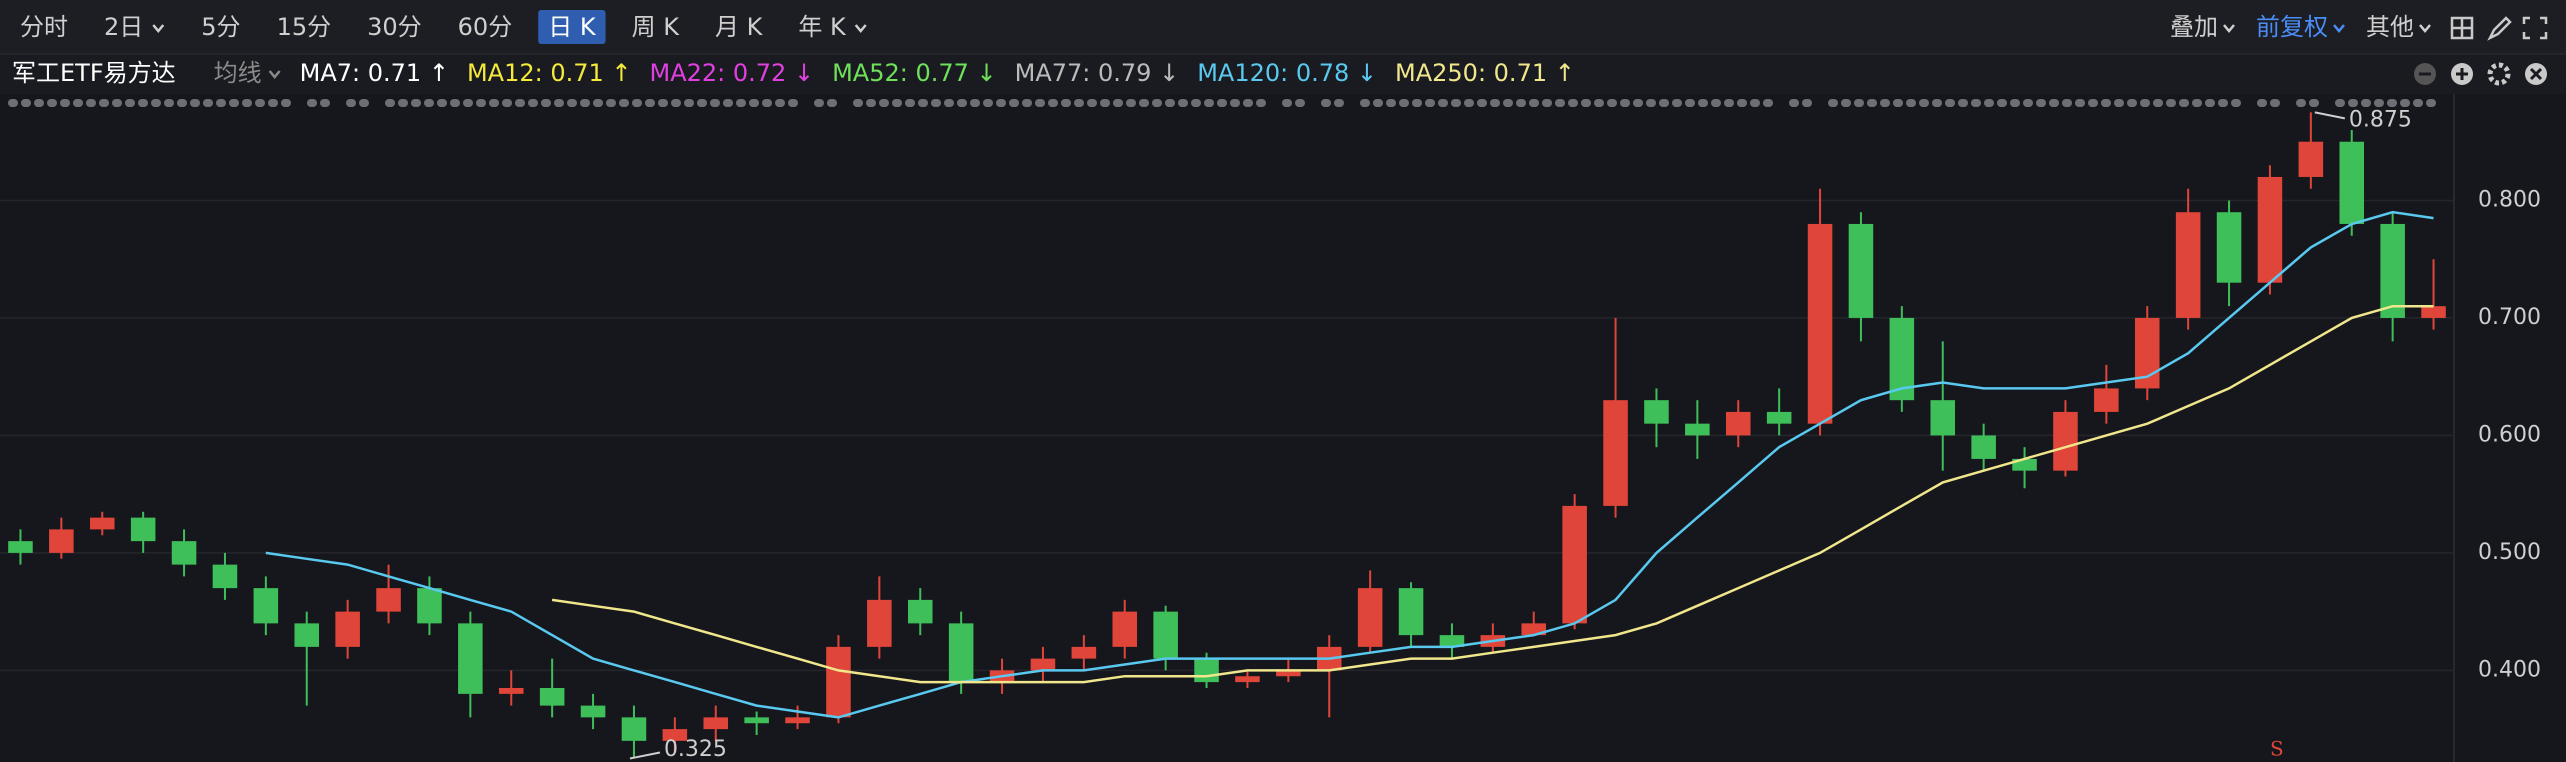 The width and height of the screenshot is (2566, 762). What do you see at coordinates (44, 27) in the screenshot?
I see `period-tab: 分时` at bounding box center [44, 27].